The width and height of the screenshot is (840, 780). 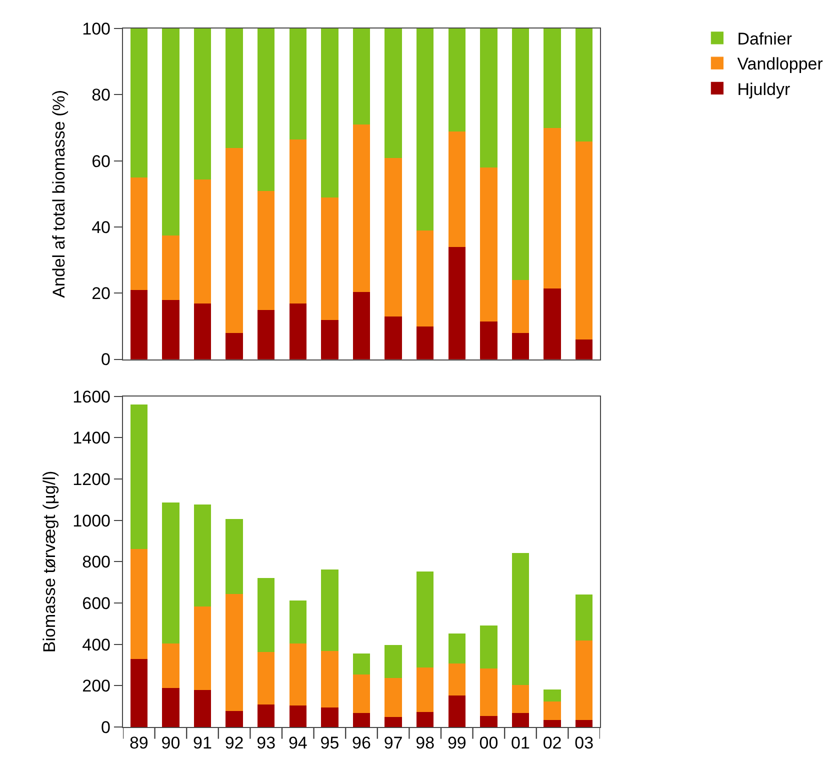 What do you see at coordinates (101, 227) in the screenshot?
I see `y-tick-label: 40` at bounding box center [101, 227].